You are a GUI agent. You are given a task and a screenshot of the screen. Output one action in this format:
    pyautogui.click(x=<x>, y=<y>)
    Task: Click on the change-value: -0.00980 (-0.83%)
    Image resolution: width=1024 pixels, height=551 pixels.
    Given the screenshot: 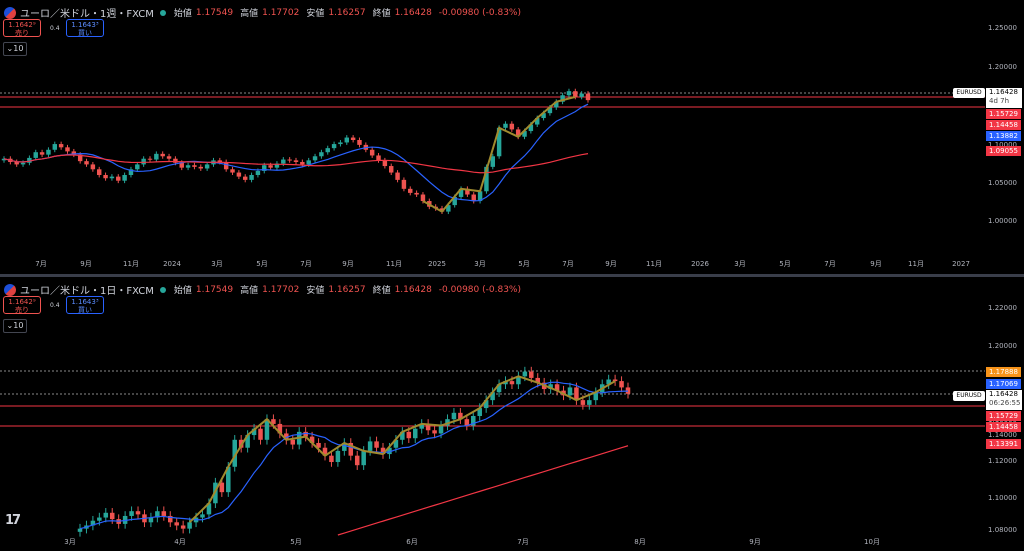 What is the action you would take?
    pyautogui.click(x=479, y=289)
    